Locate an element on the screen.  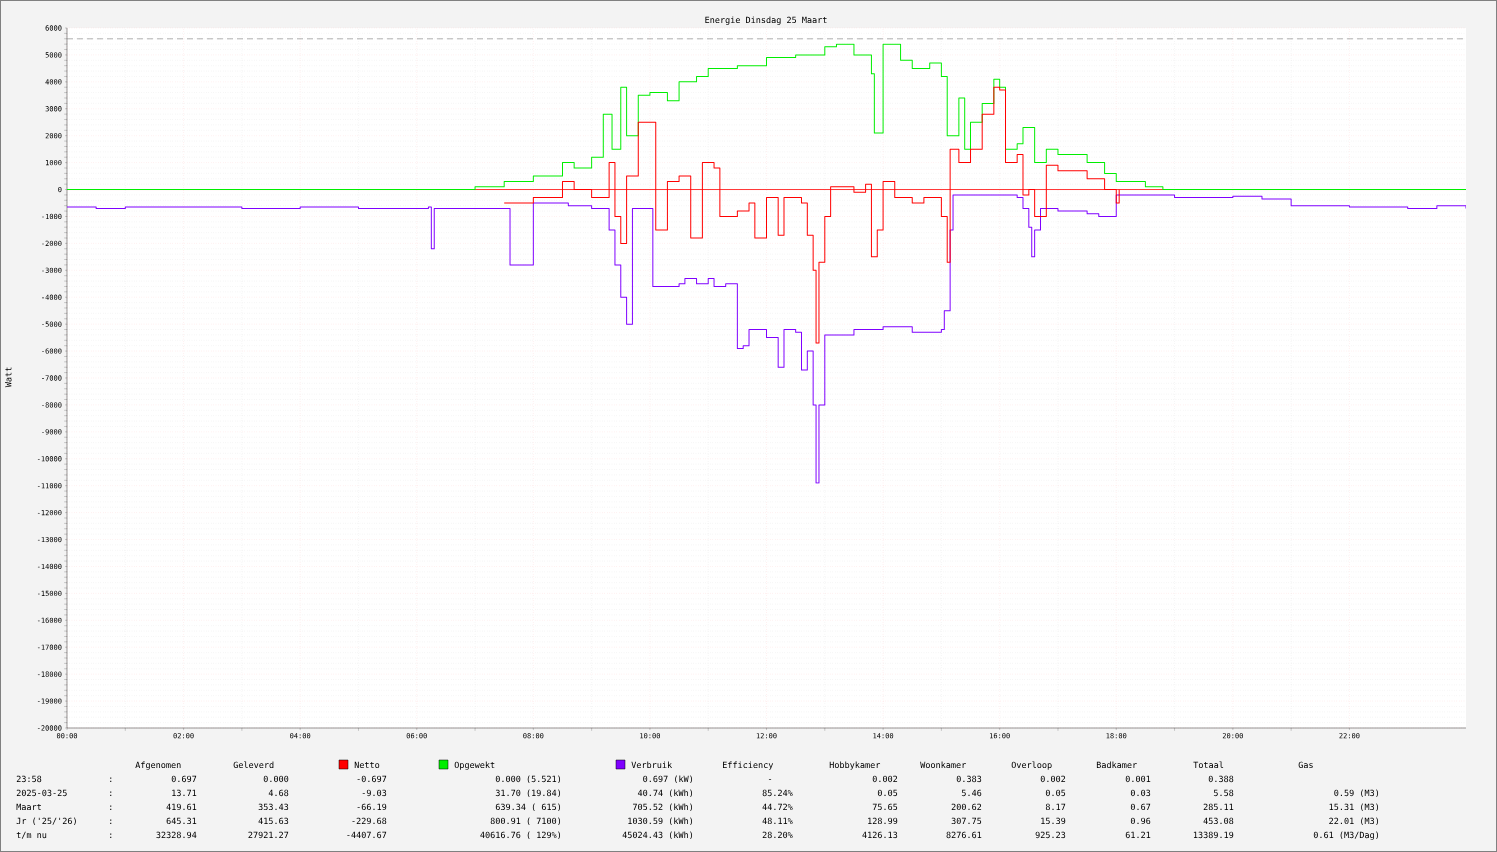
text: 307.75 is located at coordinates (966, 821).